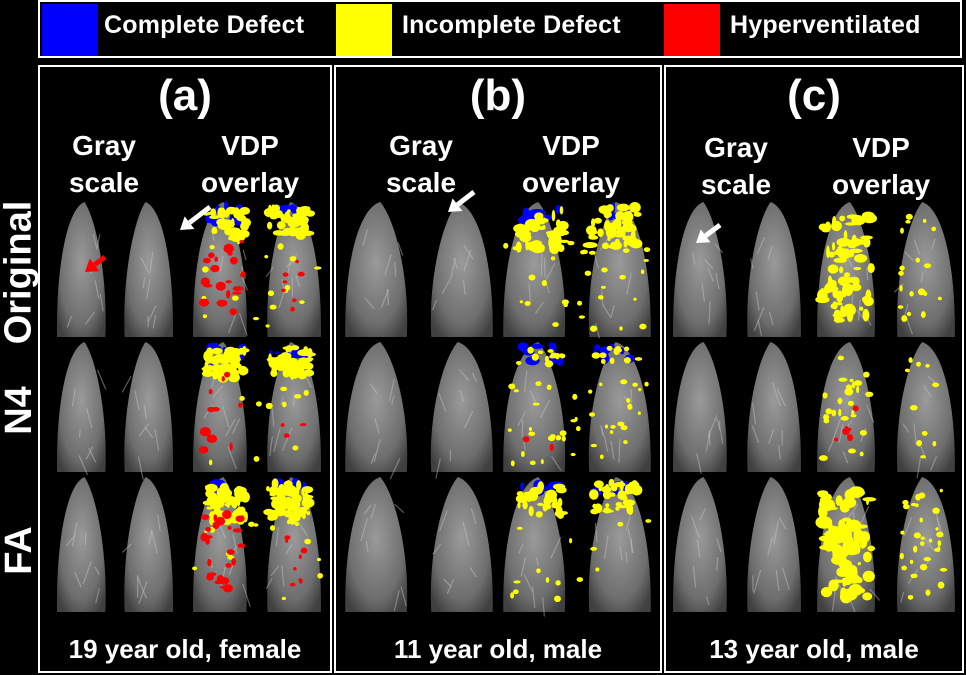 This screenshot has width=966, height=675. What do you see at coordinates (196, 217) in the screenshot?
I see `panel-a-white-arrow` at bounding box center [196, 217].